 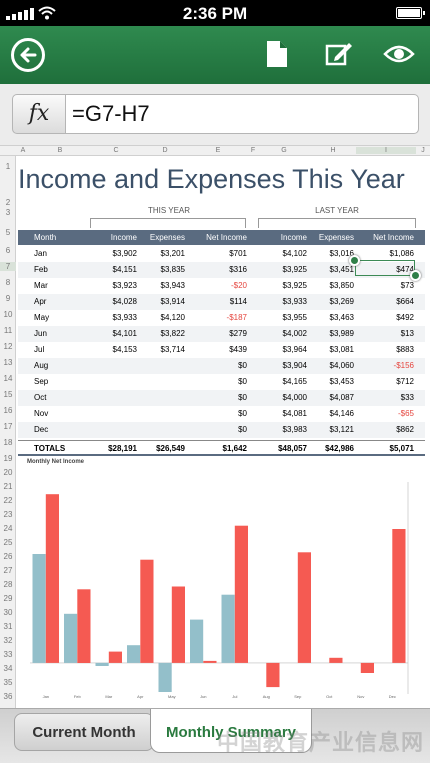 I want to click on table-cell: -$20, so click(x=238, y=285).